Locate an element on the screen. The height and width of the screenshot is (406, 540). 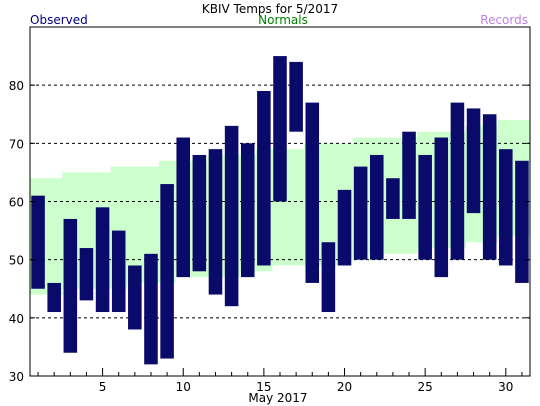
x-tick-label-10: 10 is located at coordinates (183, 387).